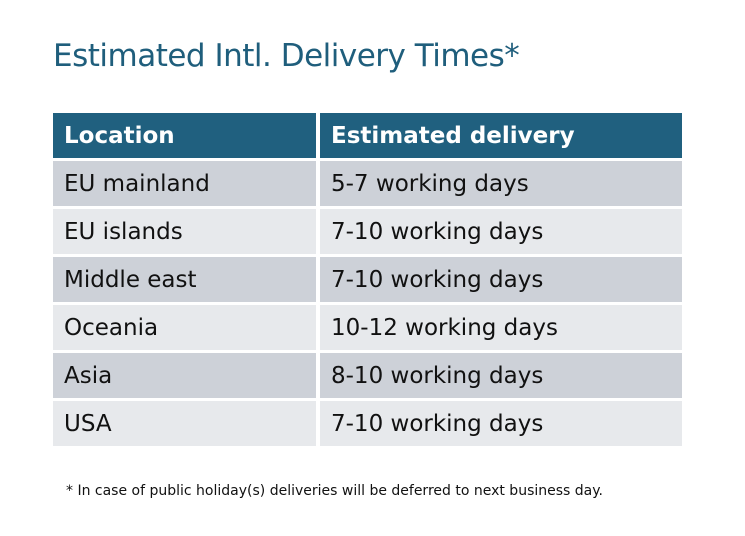  What do you see at coordinates (501, 183) in the screenshot?
I see `delivery-cell: 5-7 working days` at bounding box center [501, 183].